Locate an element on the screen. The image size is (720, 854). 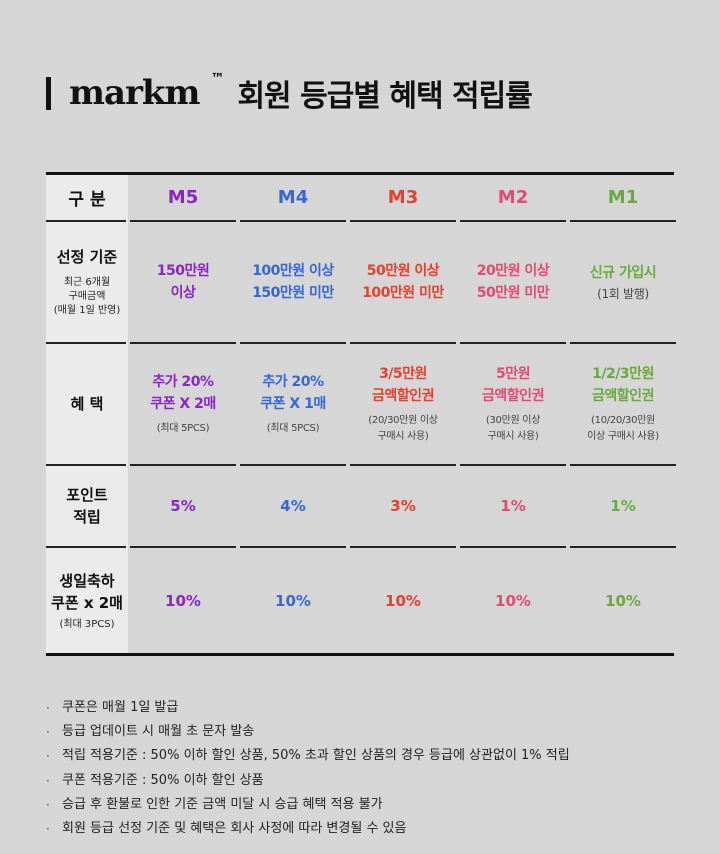
benefit-cell-m3: 3/5만원 금액할인권 (20/30만원 이상 구매시 사용) is located at coordinates (403, 404).